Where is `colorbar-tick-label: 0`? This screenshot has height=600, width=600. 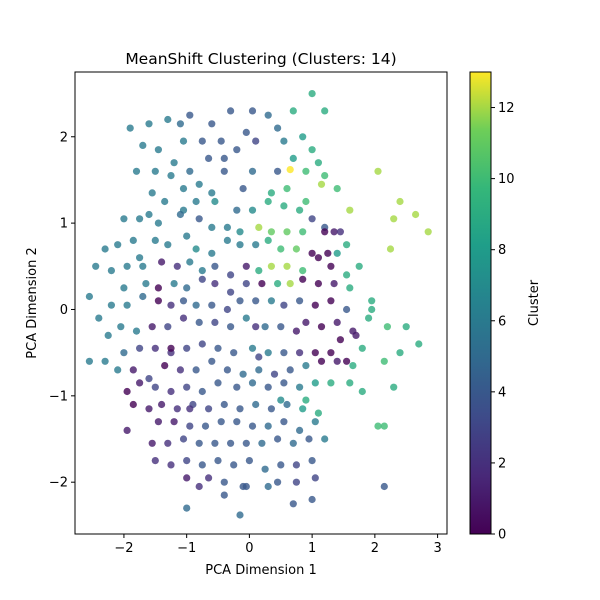 colorbar-tick-label: 0 is located at coordinates (502, 535).